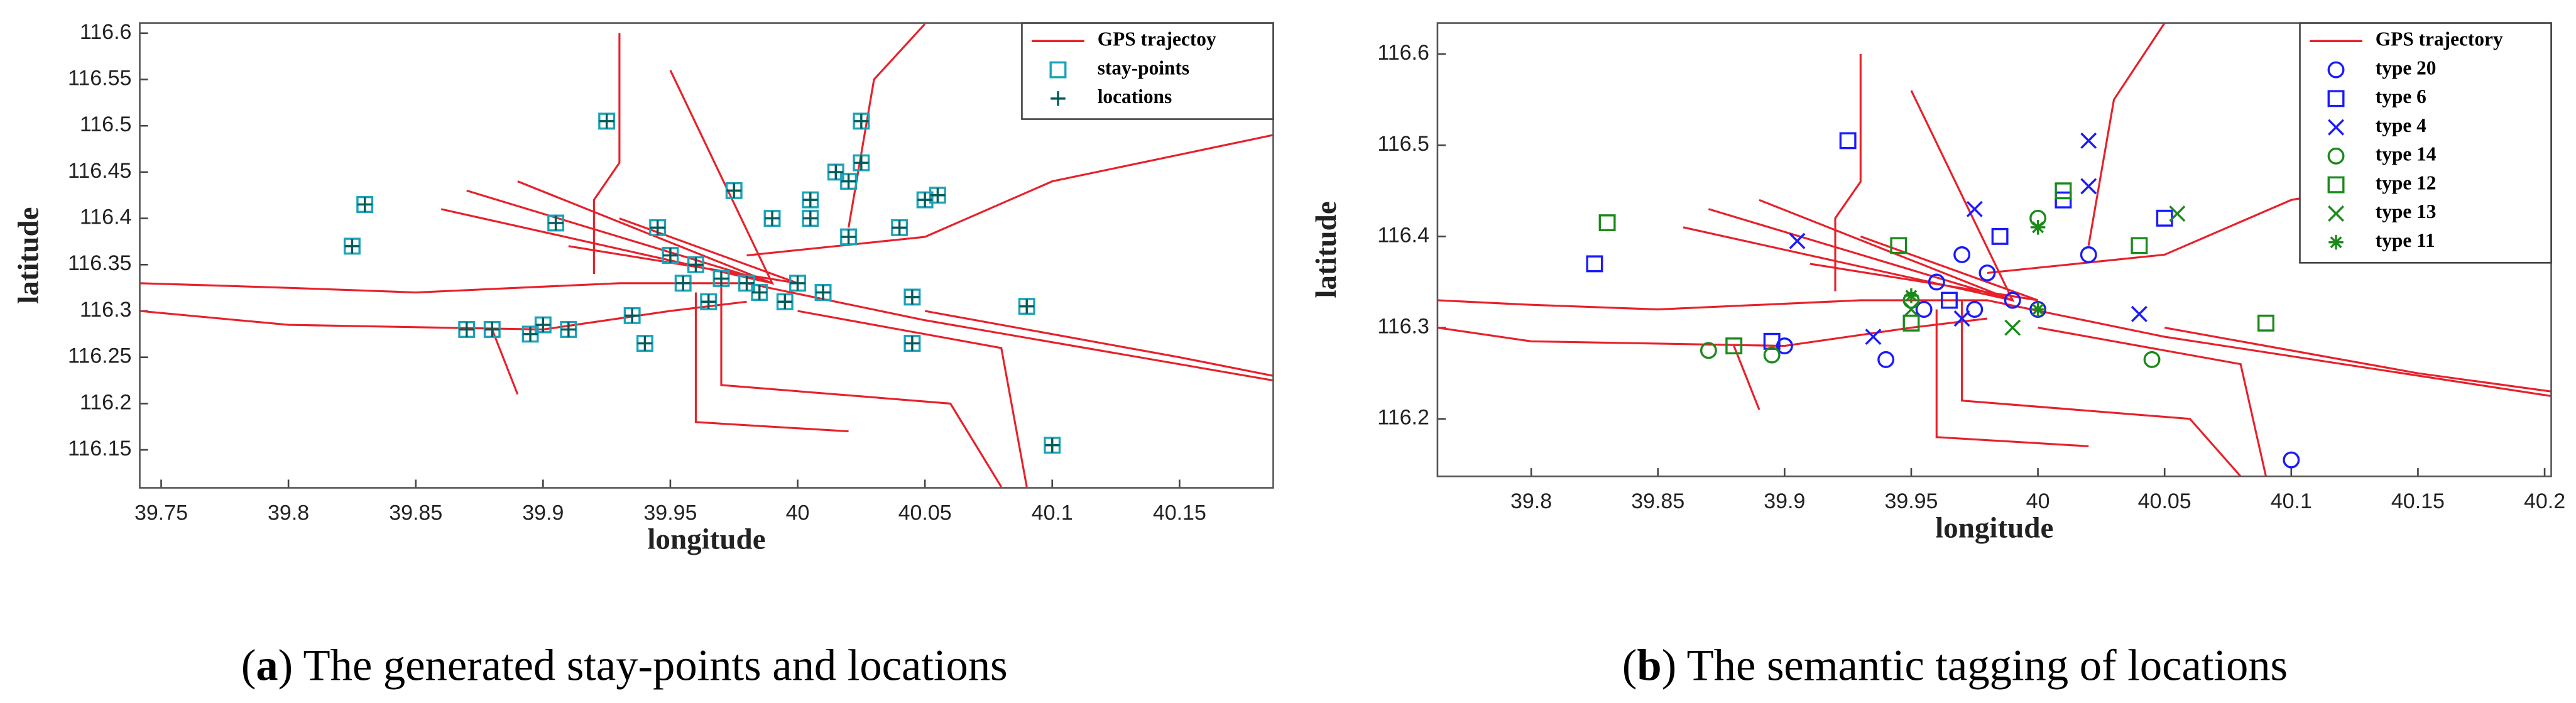  I want to click on x-tick-label: 40.1, so click(1052, 513).